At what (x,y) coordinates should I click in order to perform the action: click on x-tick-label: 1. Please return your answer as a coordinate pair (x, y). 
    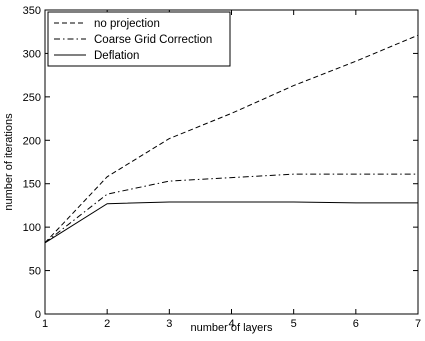
    Looking at the image, I should click on (45, 324).